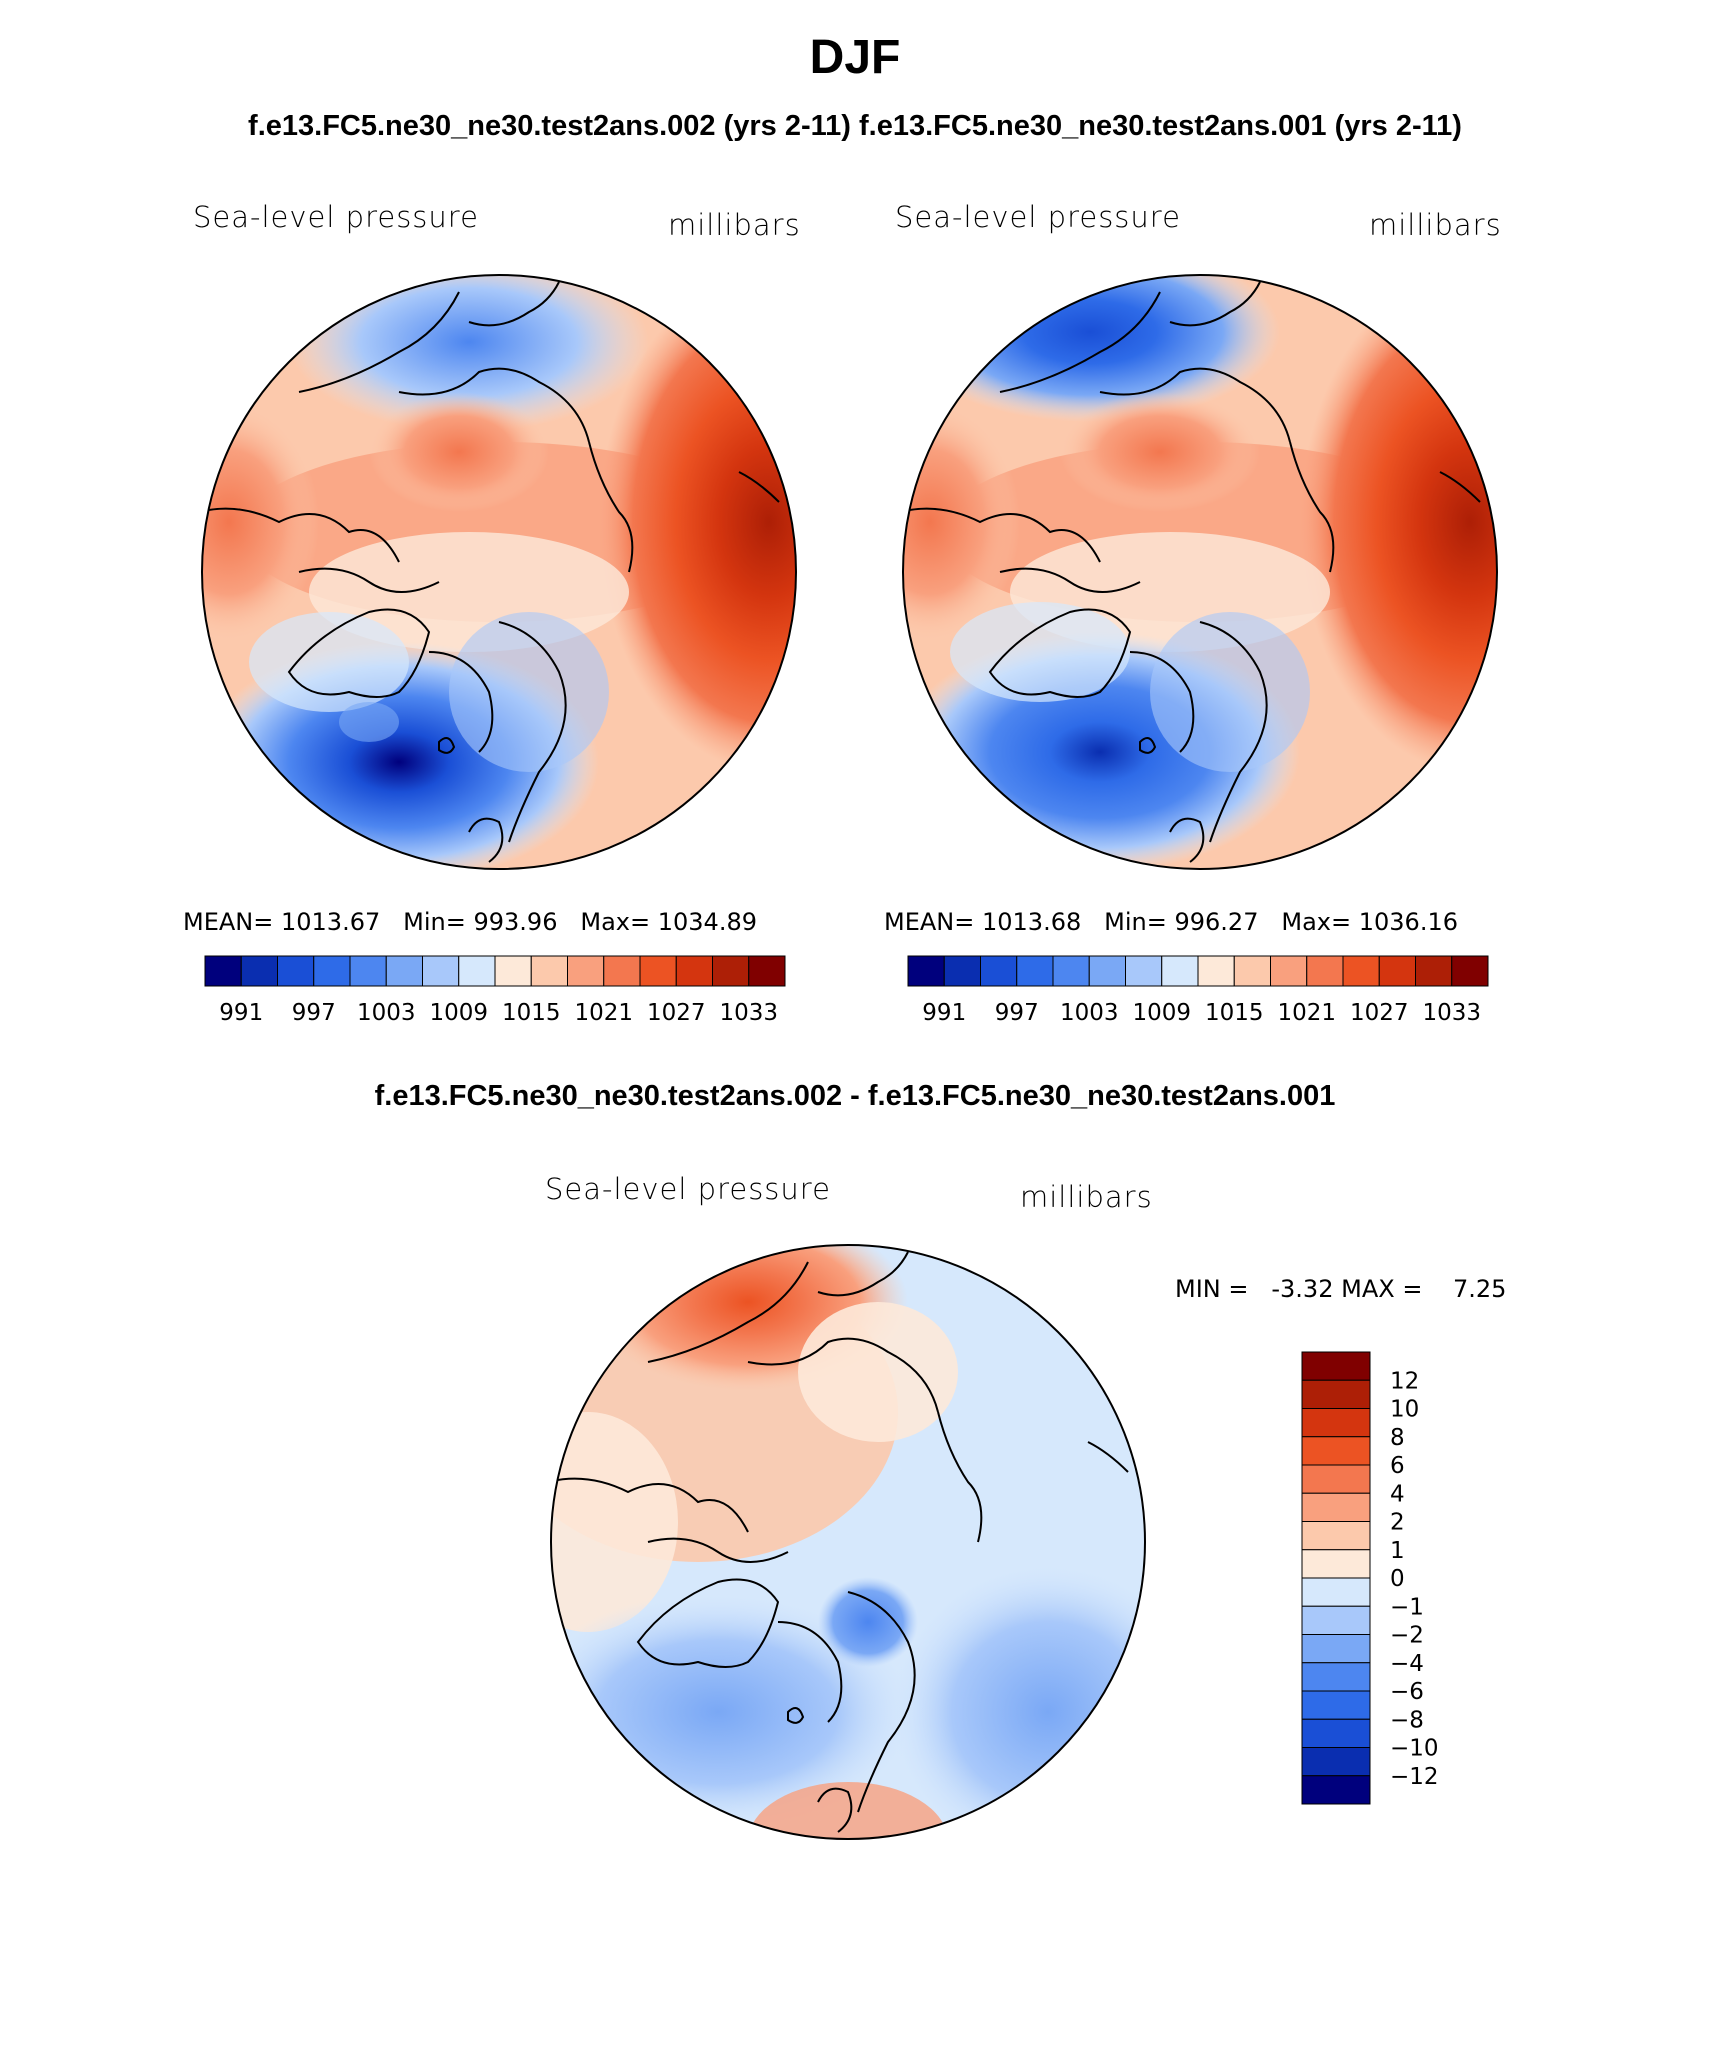 The image size is (1710, 2061). I want to click on panel3-colorbar-tick-−2: −2, so click(1407, 1636).